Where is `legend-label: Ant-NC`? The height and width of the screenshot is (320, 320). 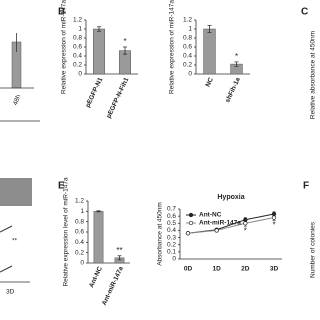
legend-label: Ant-NC is located at coordinates (210, 215).